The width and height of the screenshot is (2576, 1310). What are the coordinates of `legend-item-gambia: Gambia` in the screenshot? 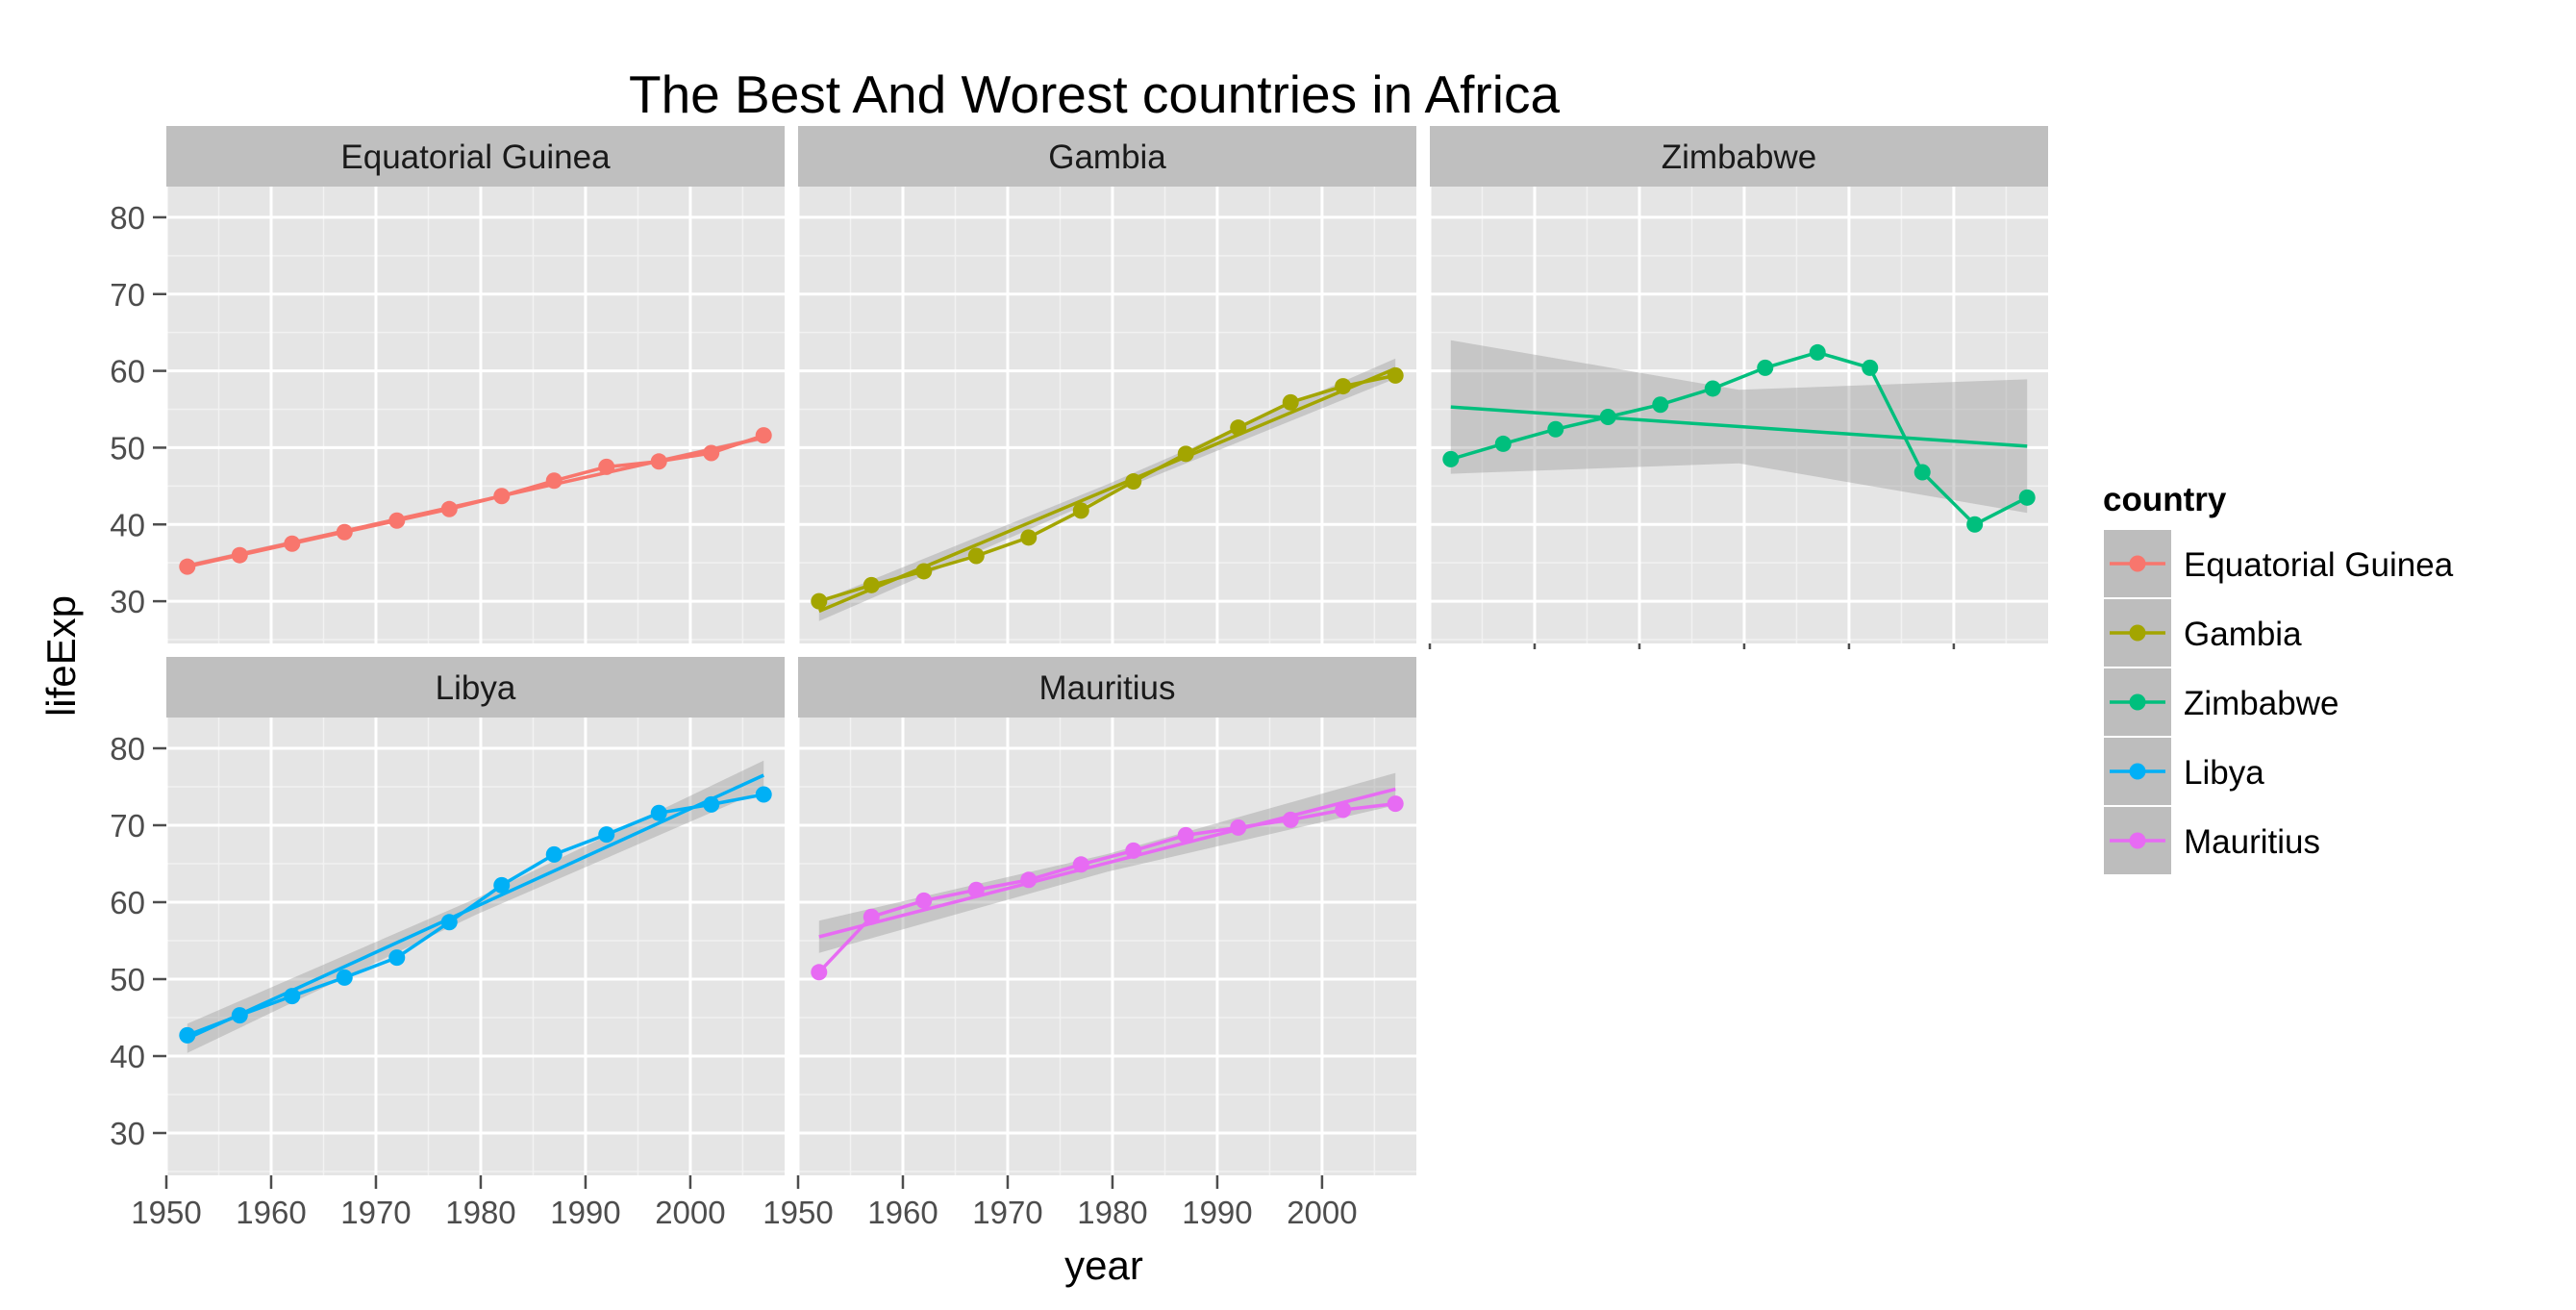 It's located at (2202, 632).